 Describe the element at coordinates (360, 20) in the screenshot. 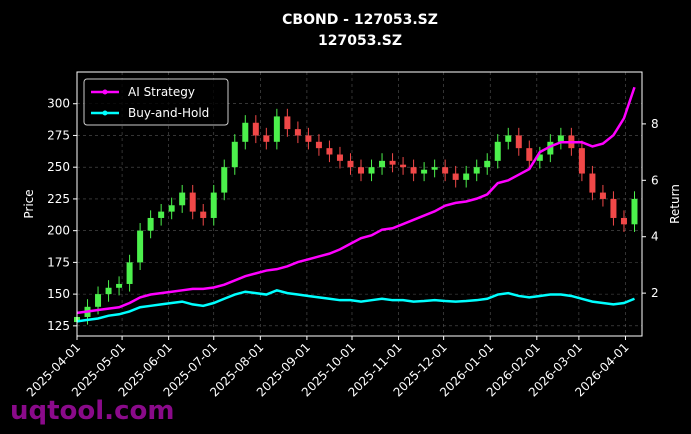

I see `chart-title: CBOND - 127053.SZ` at that location.